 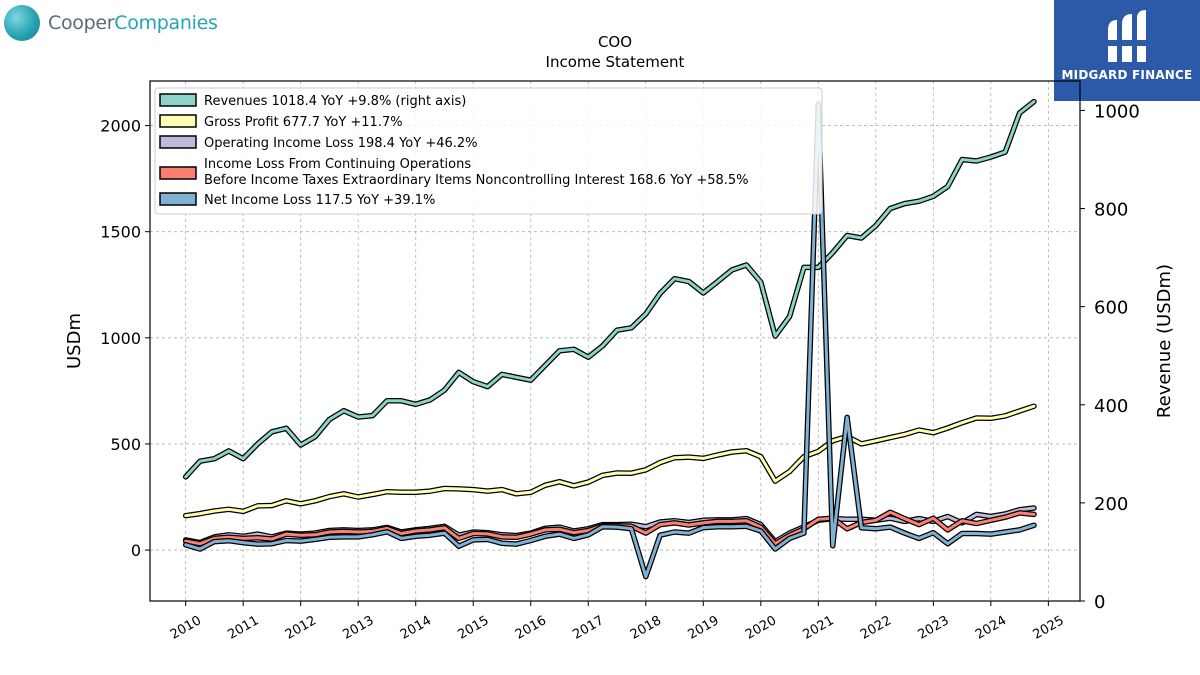 I want to click on x-tick-label: 2019, so click(x=703, y=628).